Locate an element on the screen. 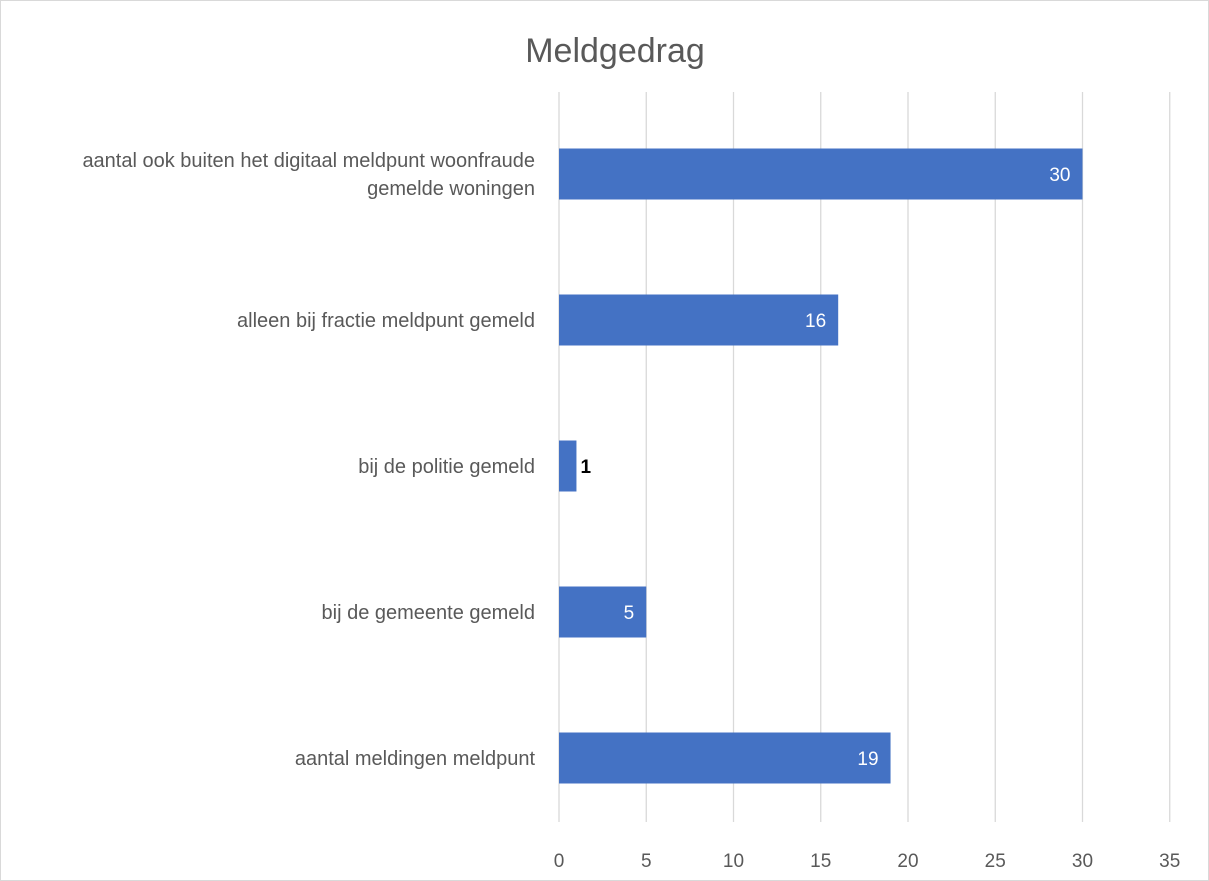  x-tick-label: 15 is located at coordinates (820, 861).